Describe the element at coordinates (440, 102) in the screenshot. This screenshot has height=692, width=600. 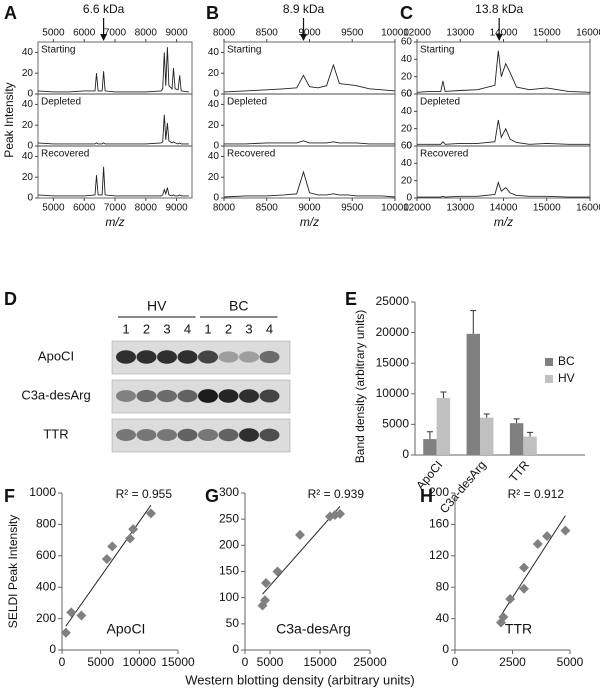
I see `series-name: Depleted` at that location.